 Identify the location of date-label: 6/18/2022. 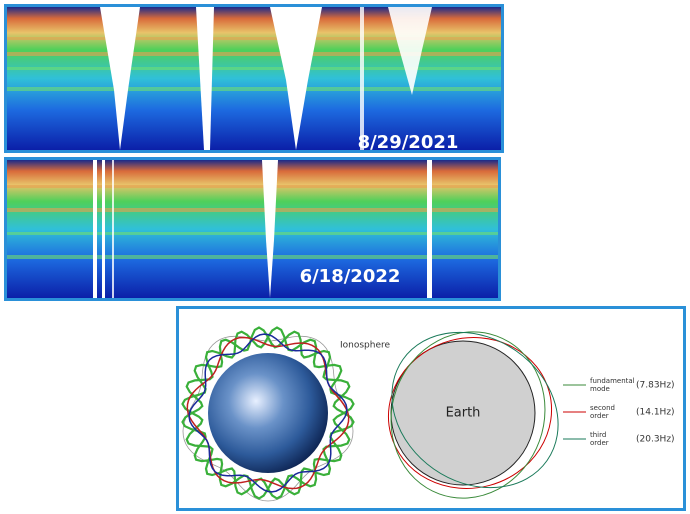
(350, 276).